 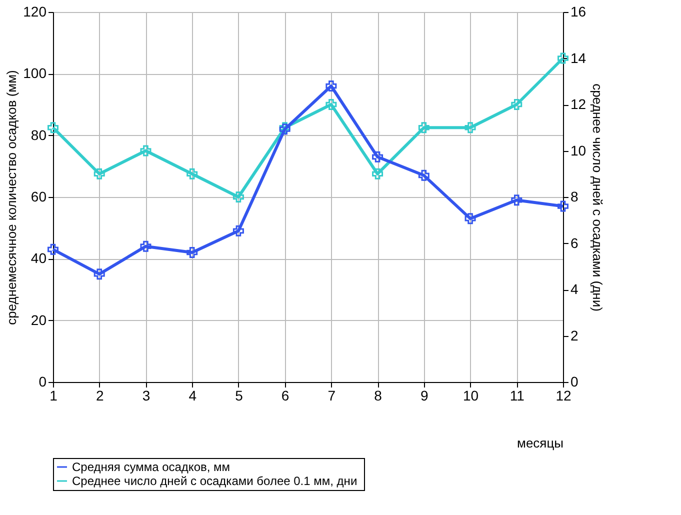 What do you see at coordinates (574, 242) in the screenshot?
I see `y2-tick-label: 6` at bounding box center [574, 242].